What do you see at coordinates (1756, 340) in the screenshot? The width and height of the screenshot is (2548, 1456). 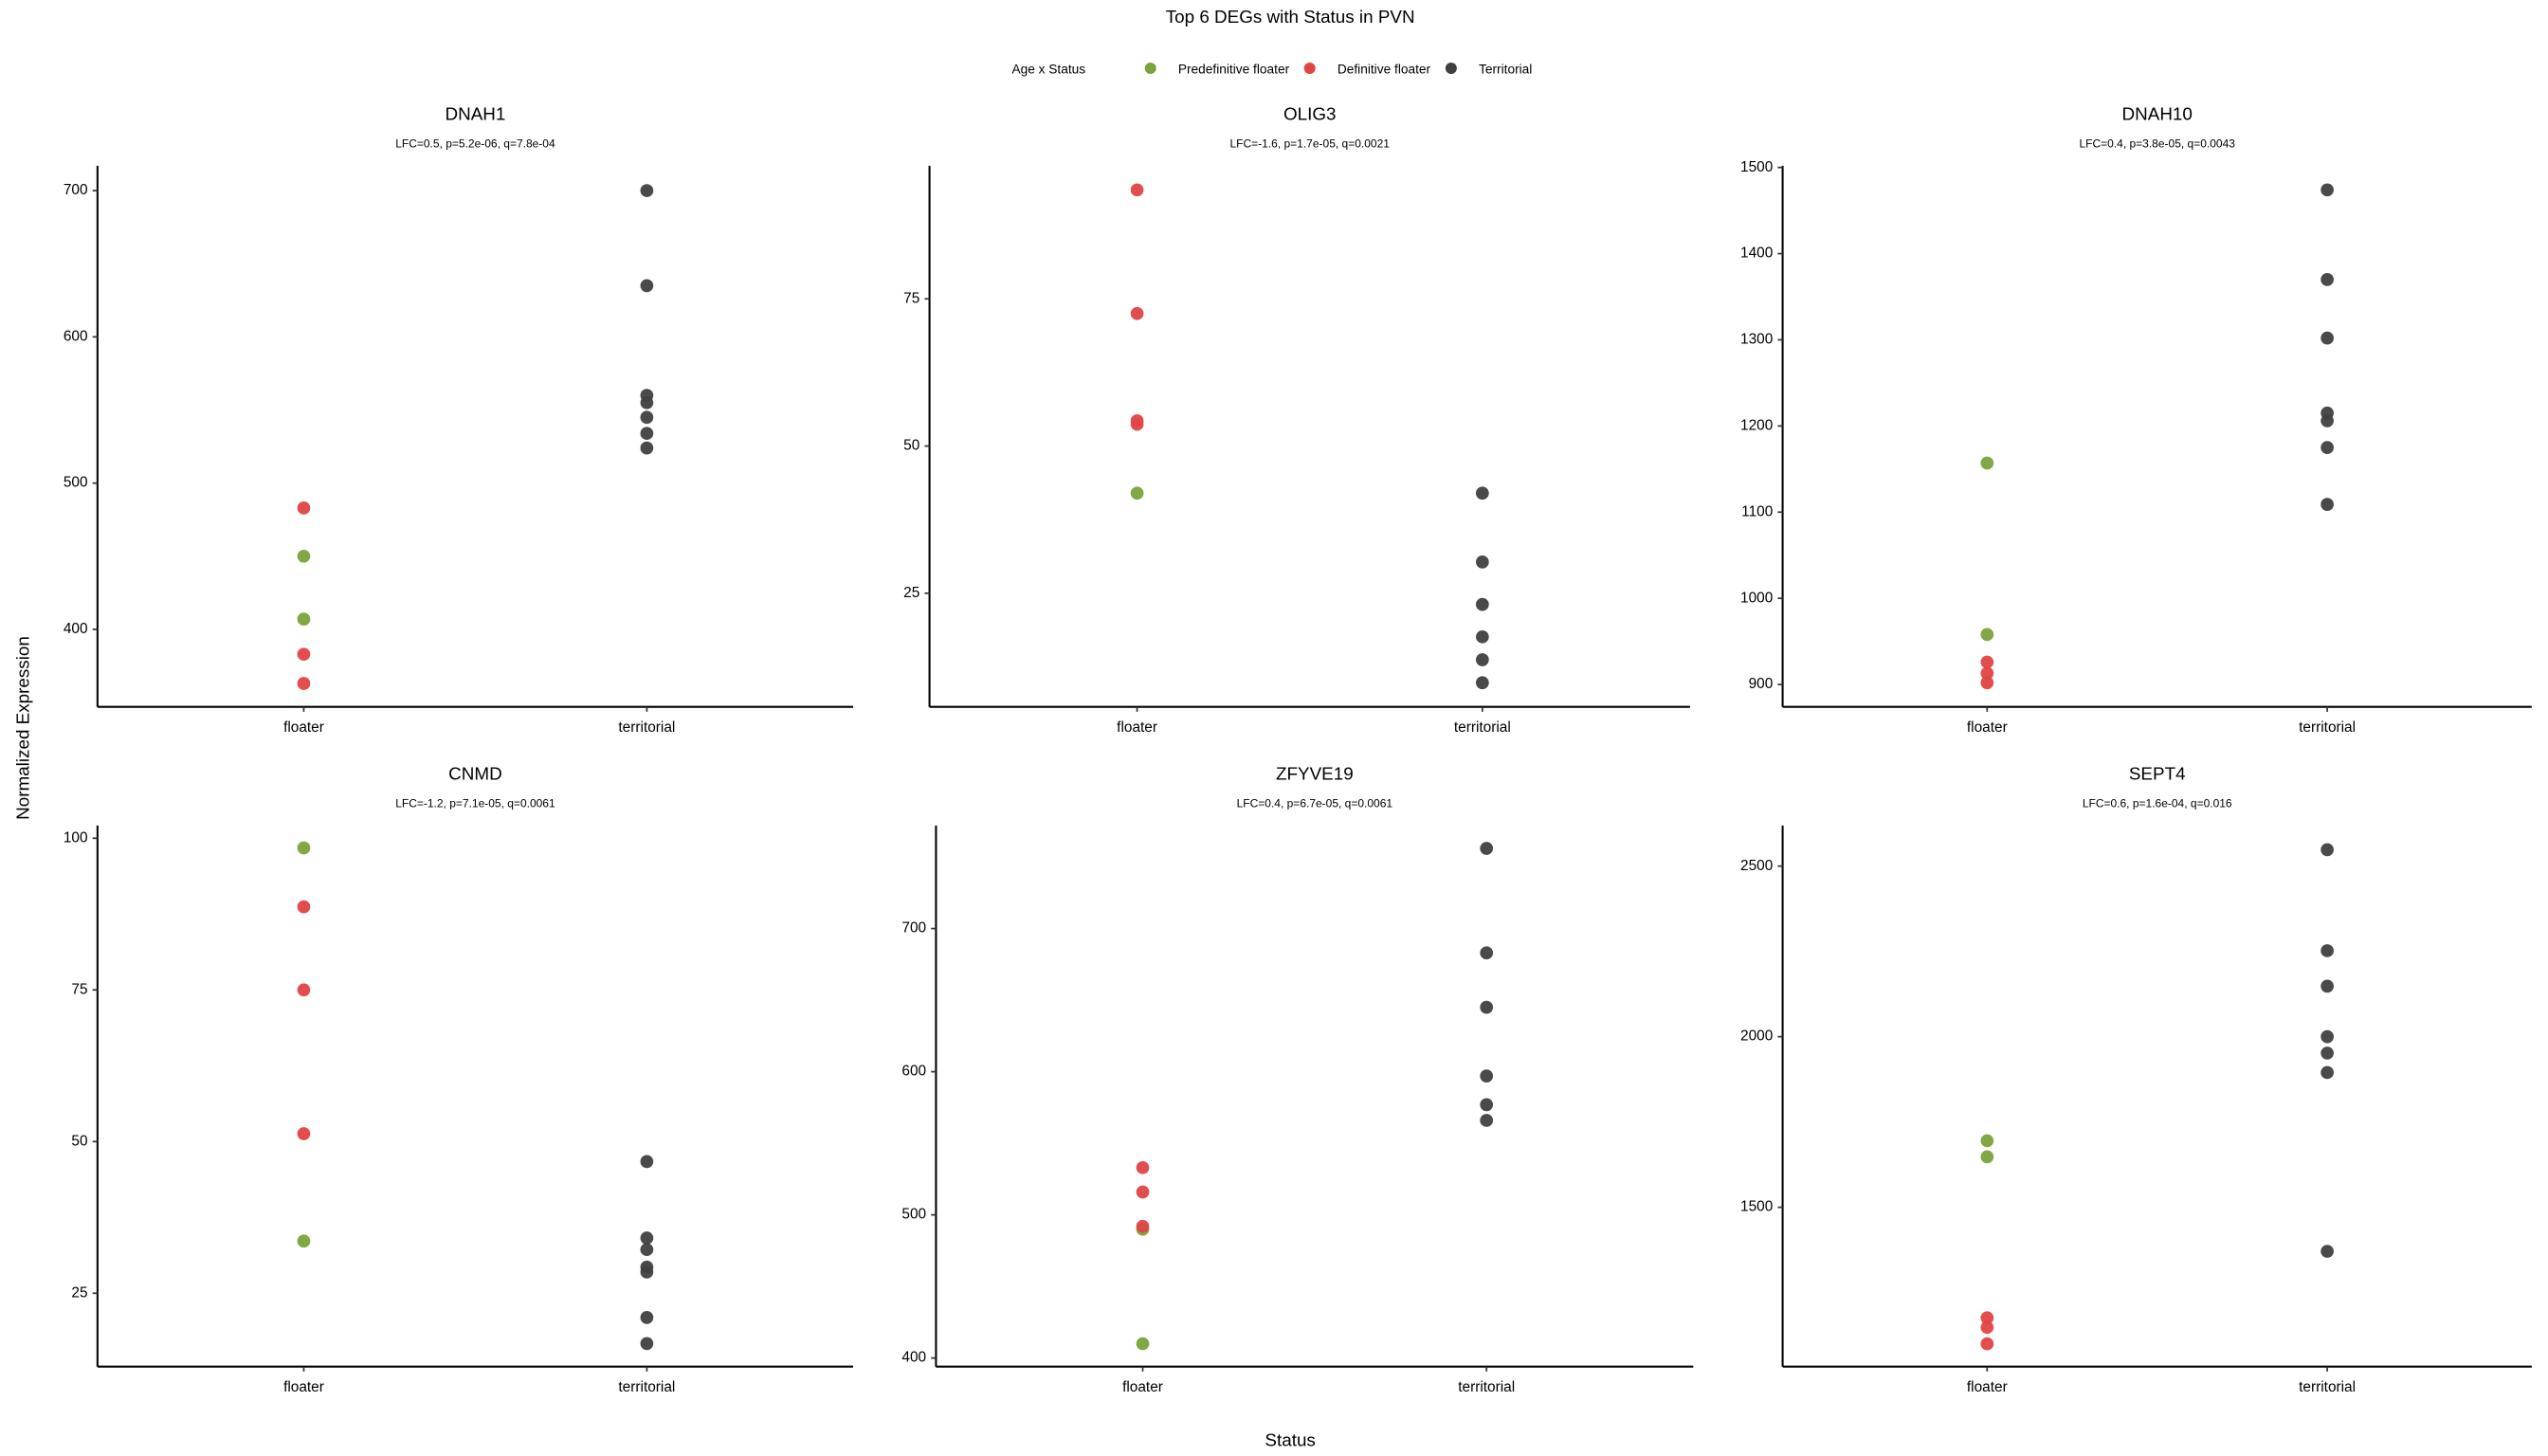 I see `y-tick-label: 1300` at bounding box center [1756, 340].